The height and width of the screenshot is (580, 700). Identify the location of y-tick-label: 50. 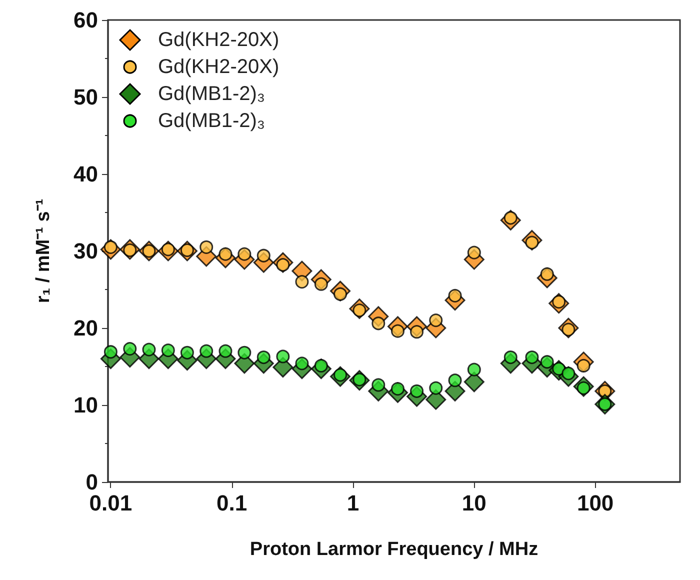
(86, 97).